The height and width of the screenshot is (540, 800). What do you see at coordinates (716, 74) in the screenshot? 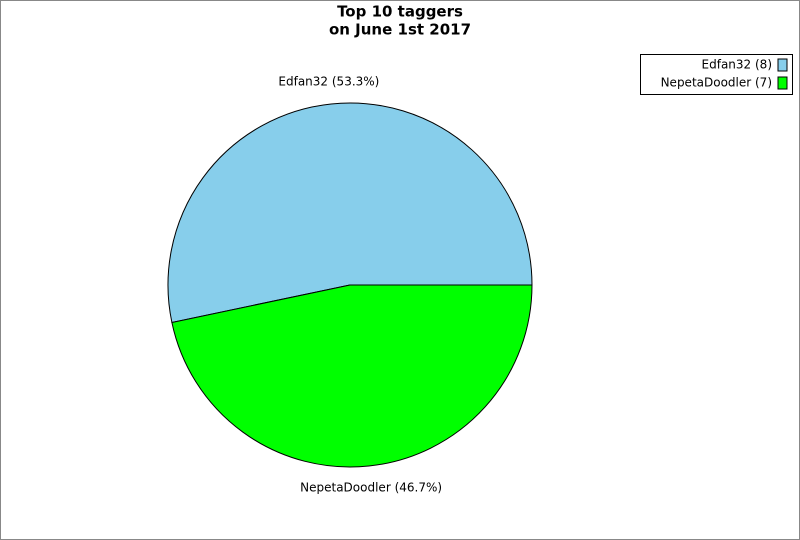
I see `legend-box` at bounding box center [716, 74].